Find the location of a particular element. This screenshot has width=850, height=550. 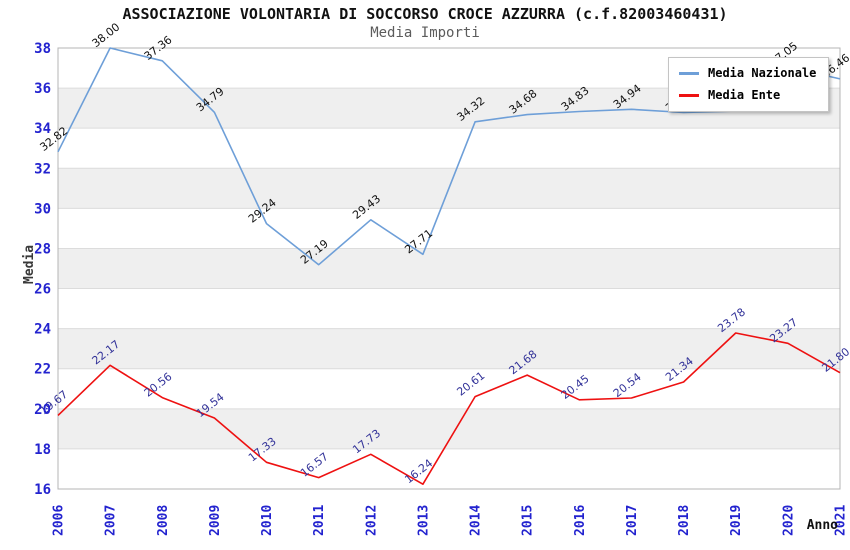

y-tick-label: 26 is located at coordinates (42, 290).